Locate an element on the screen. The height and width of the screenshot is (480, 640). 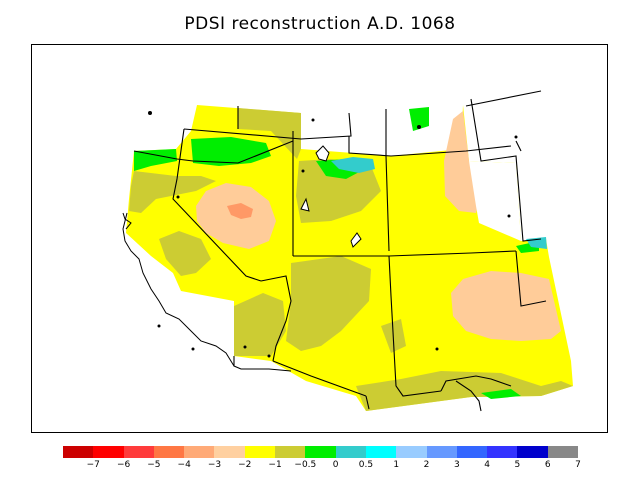
pdsi-field-teal is located at coordinates (353, 165).